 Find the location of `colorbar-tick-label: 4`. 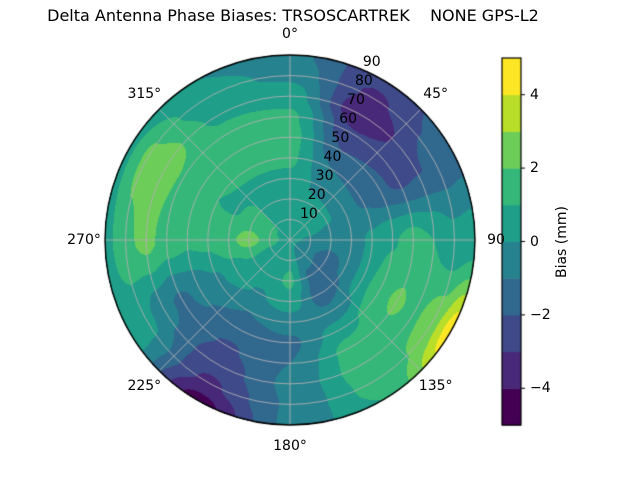

colorbar-tick-label: 4 is located at coordinates (534, 94).